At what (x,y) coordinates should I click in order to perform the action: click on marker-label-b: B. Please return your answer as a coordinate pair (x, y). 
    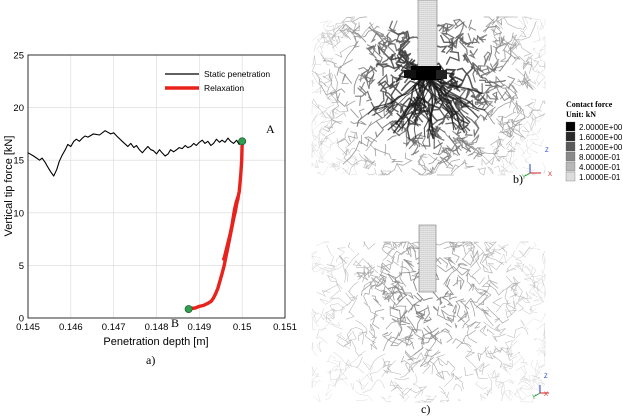
    Looking at the image, I should click on (175, 323).